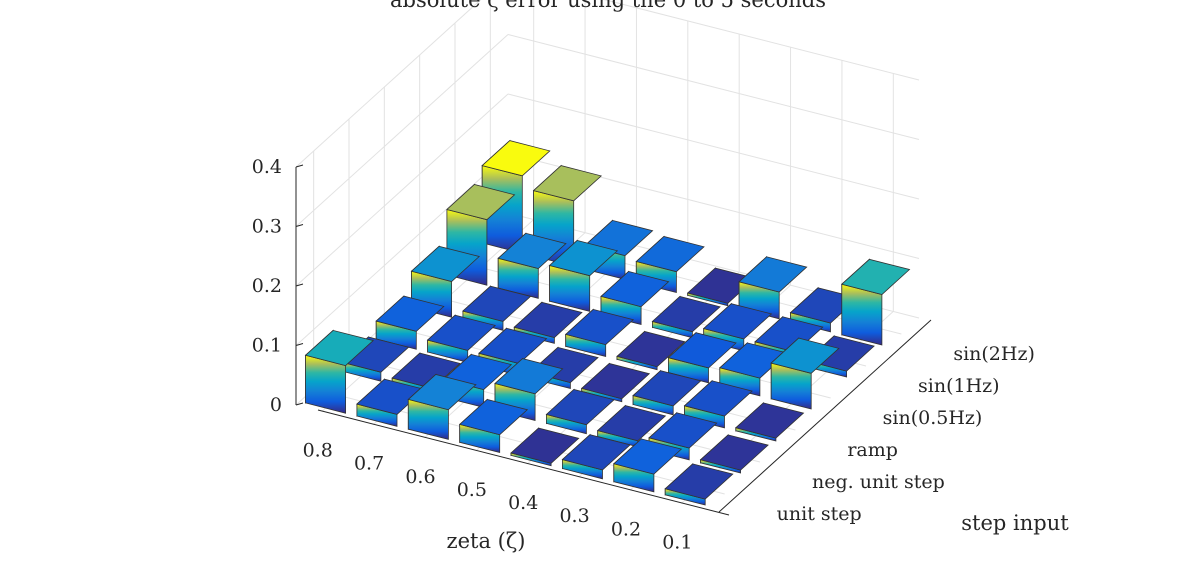 The width and height of the screenshot is (1196, 575). I want to click on x-tick-label: 0.2, so click(626, 529).